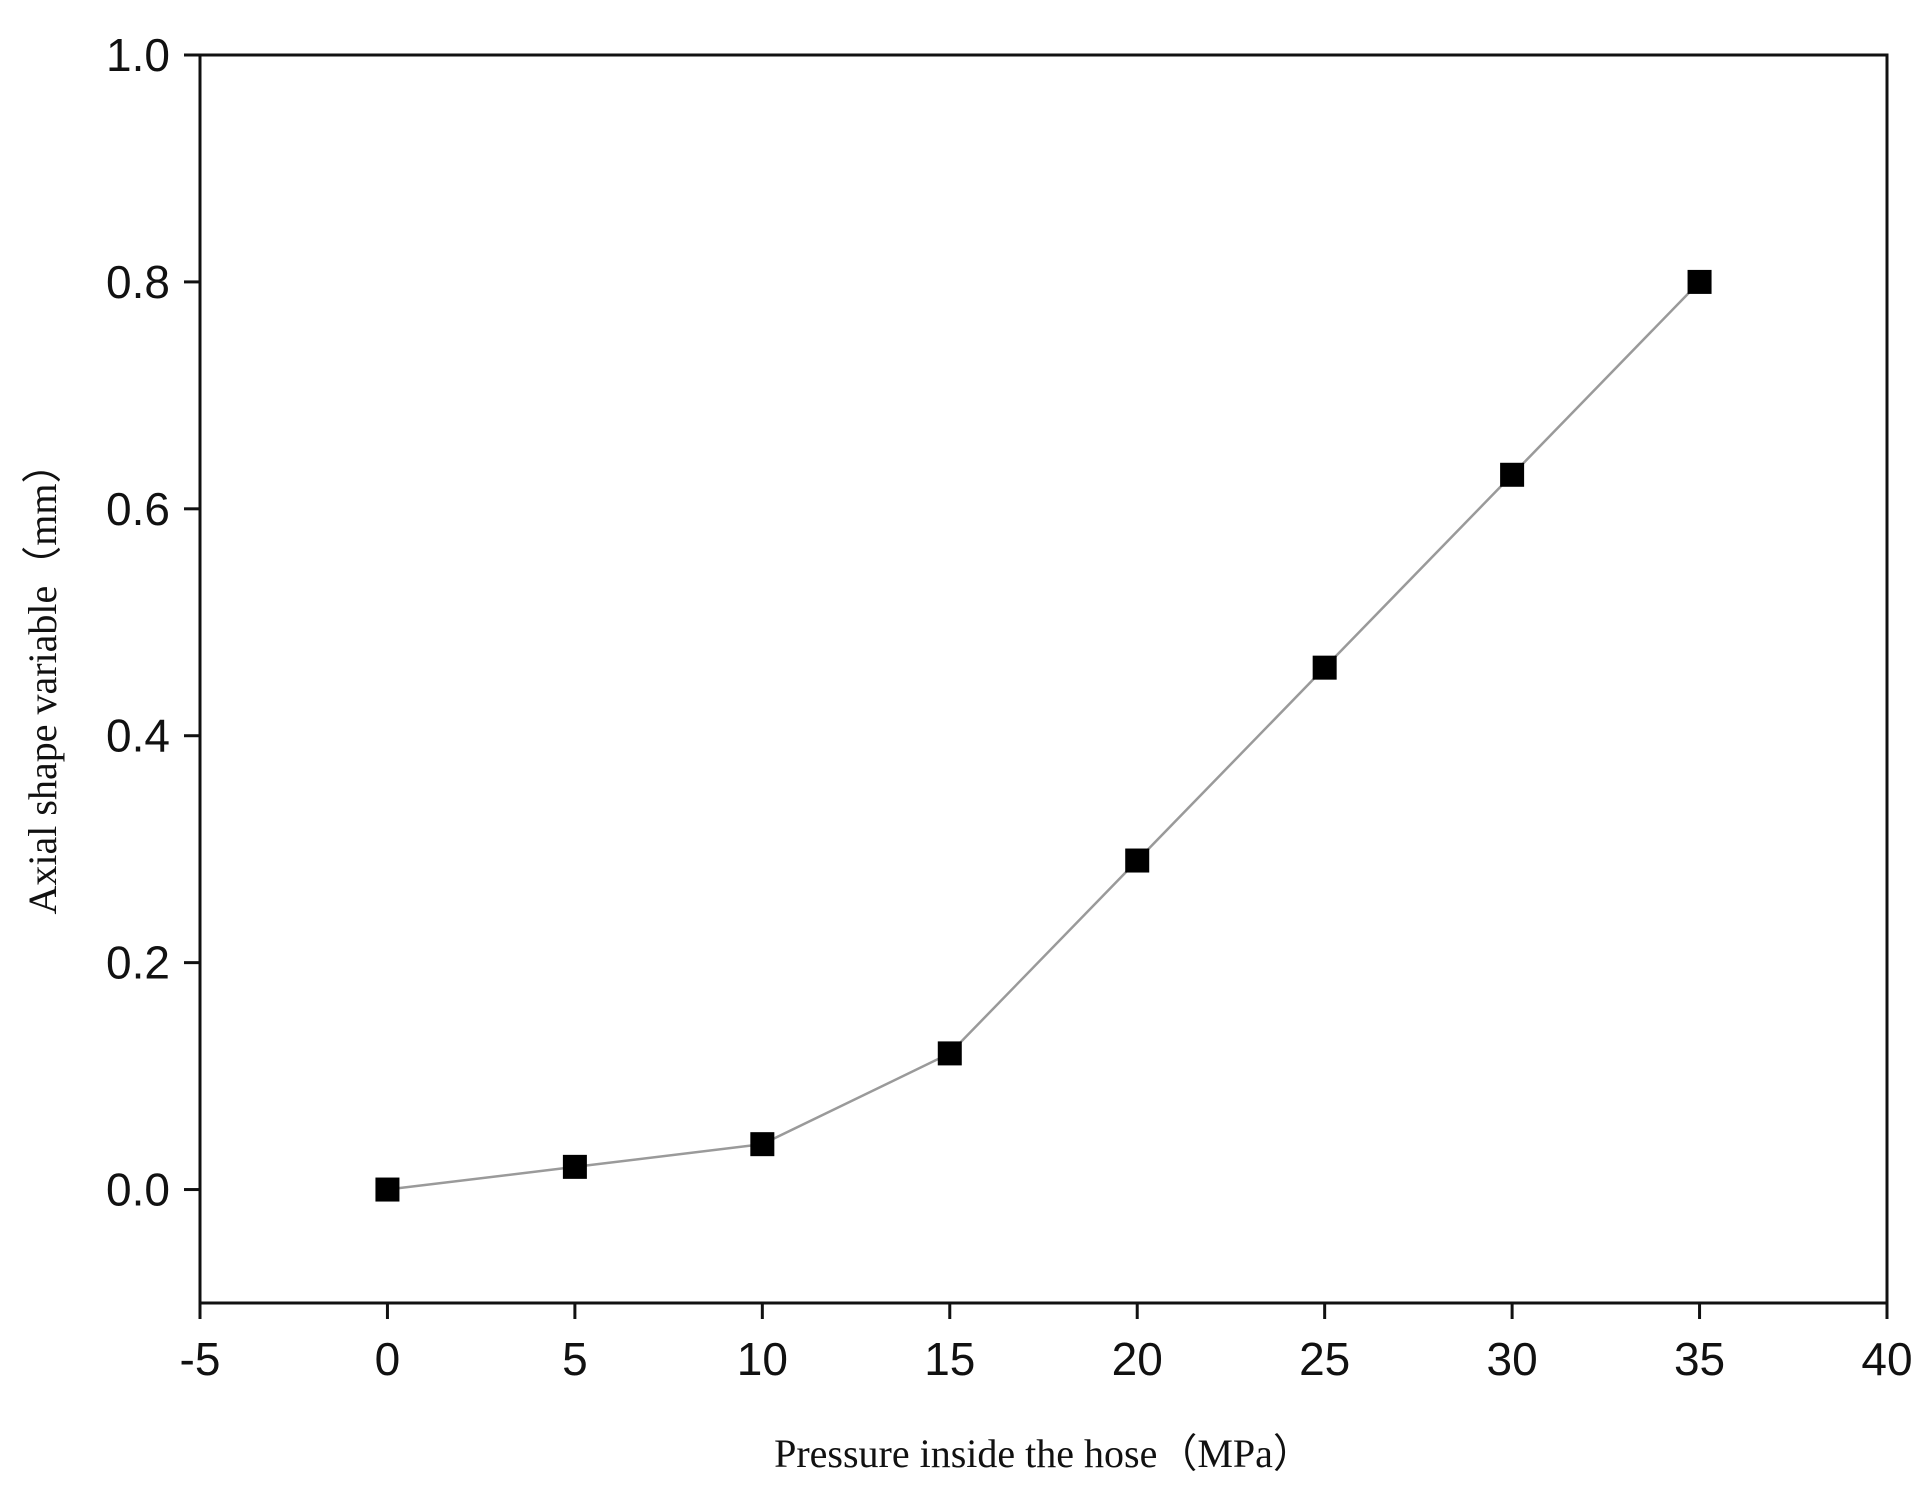 This screenshot has width=1932, height=1496. Describe the element at coordinates (138, 963) in the screenshot. I see `y-tick-label: 0.2` at that location.